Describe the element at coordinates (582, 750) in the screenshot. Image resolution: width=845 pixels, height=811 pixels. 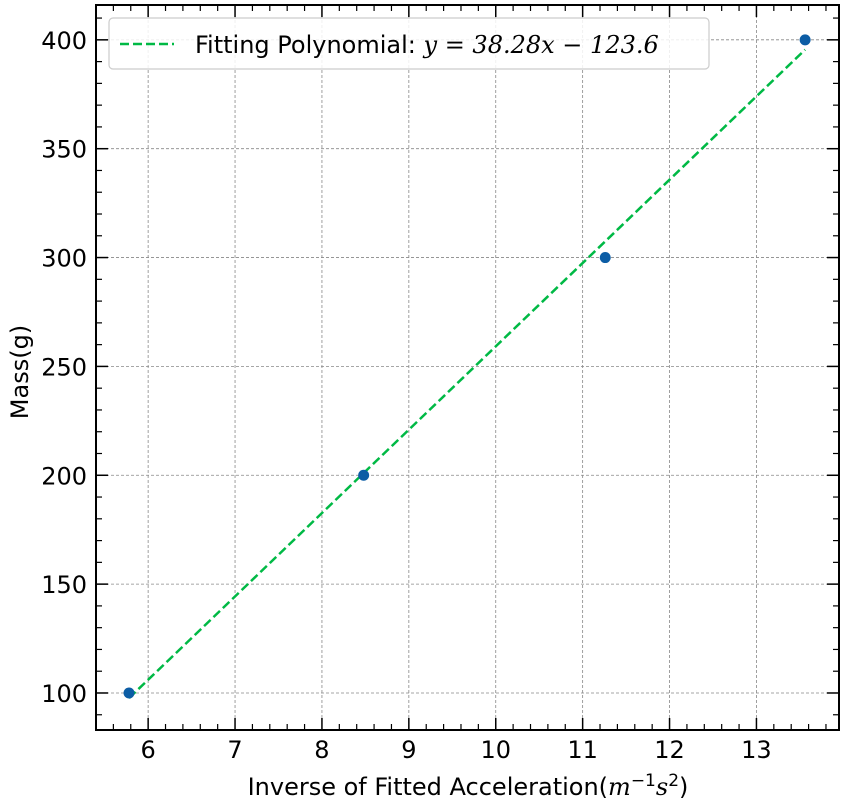
I see `x-tick-label: 11` at that location.